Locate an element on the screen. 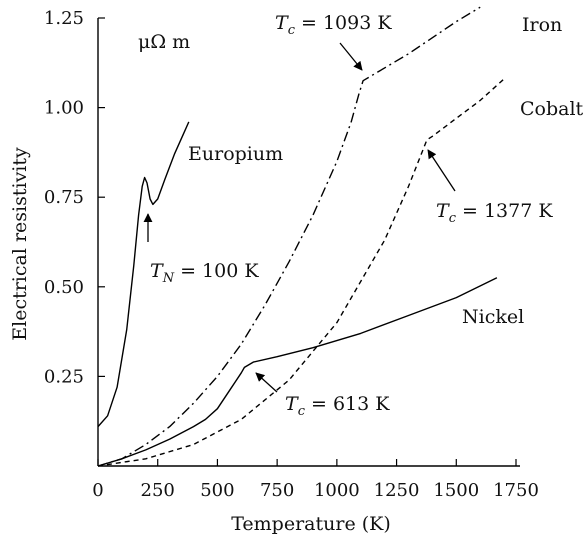 The height and width of the screenshot is (545, 585). x-axis-title: Temperature (K) is located at coordinates (311, 524).